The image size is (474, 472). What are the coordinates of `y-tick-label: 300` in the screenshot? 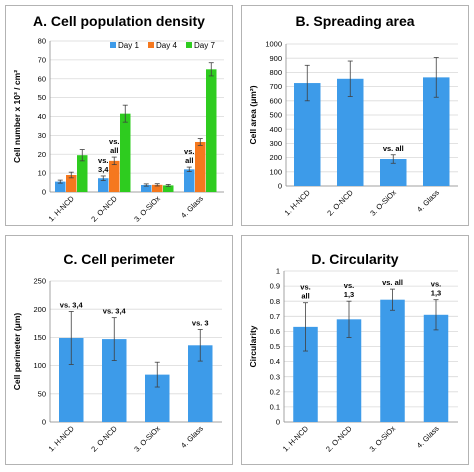 It's located at (275, 143).